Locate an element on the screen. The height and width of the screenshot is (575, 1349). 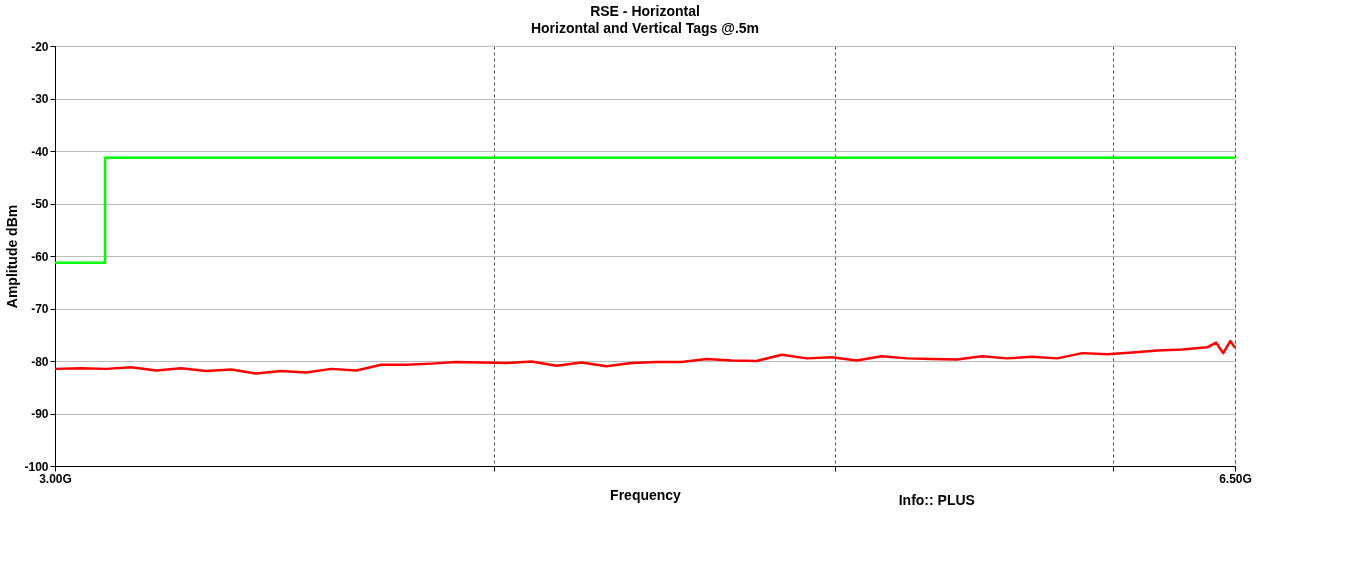
y-tick-label: -60 is located at coordinates (40, 256).